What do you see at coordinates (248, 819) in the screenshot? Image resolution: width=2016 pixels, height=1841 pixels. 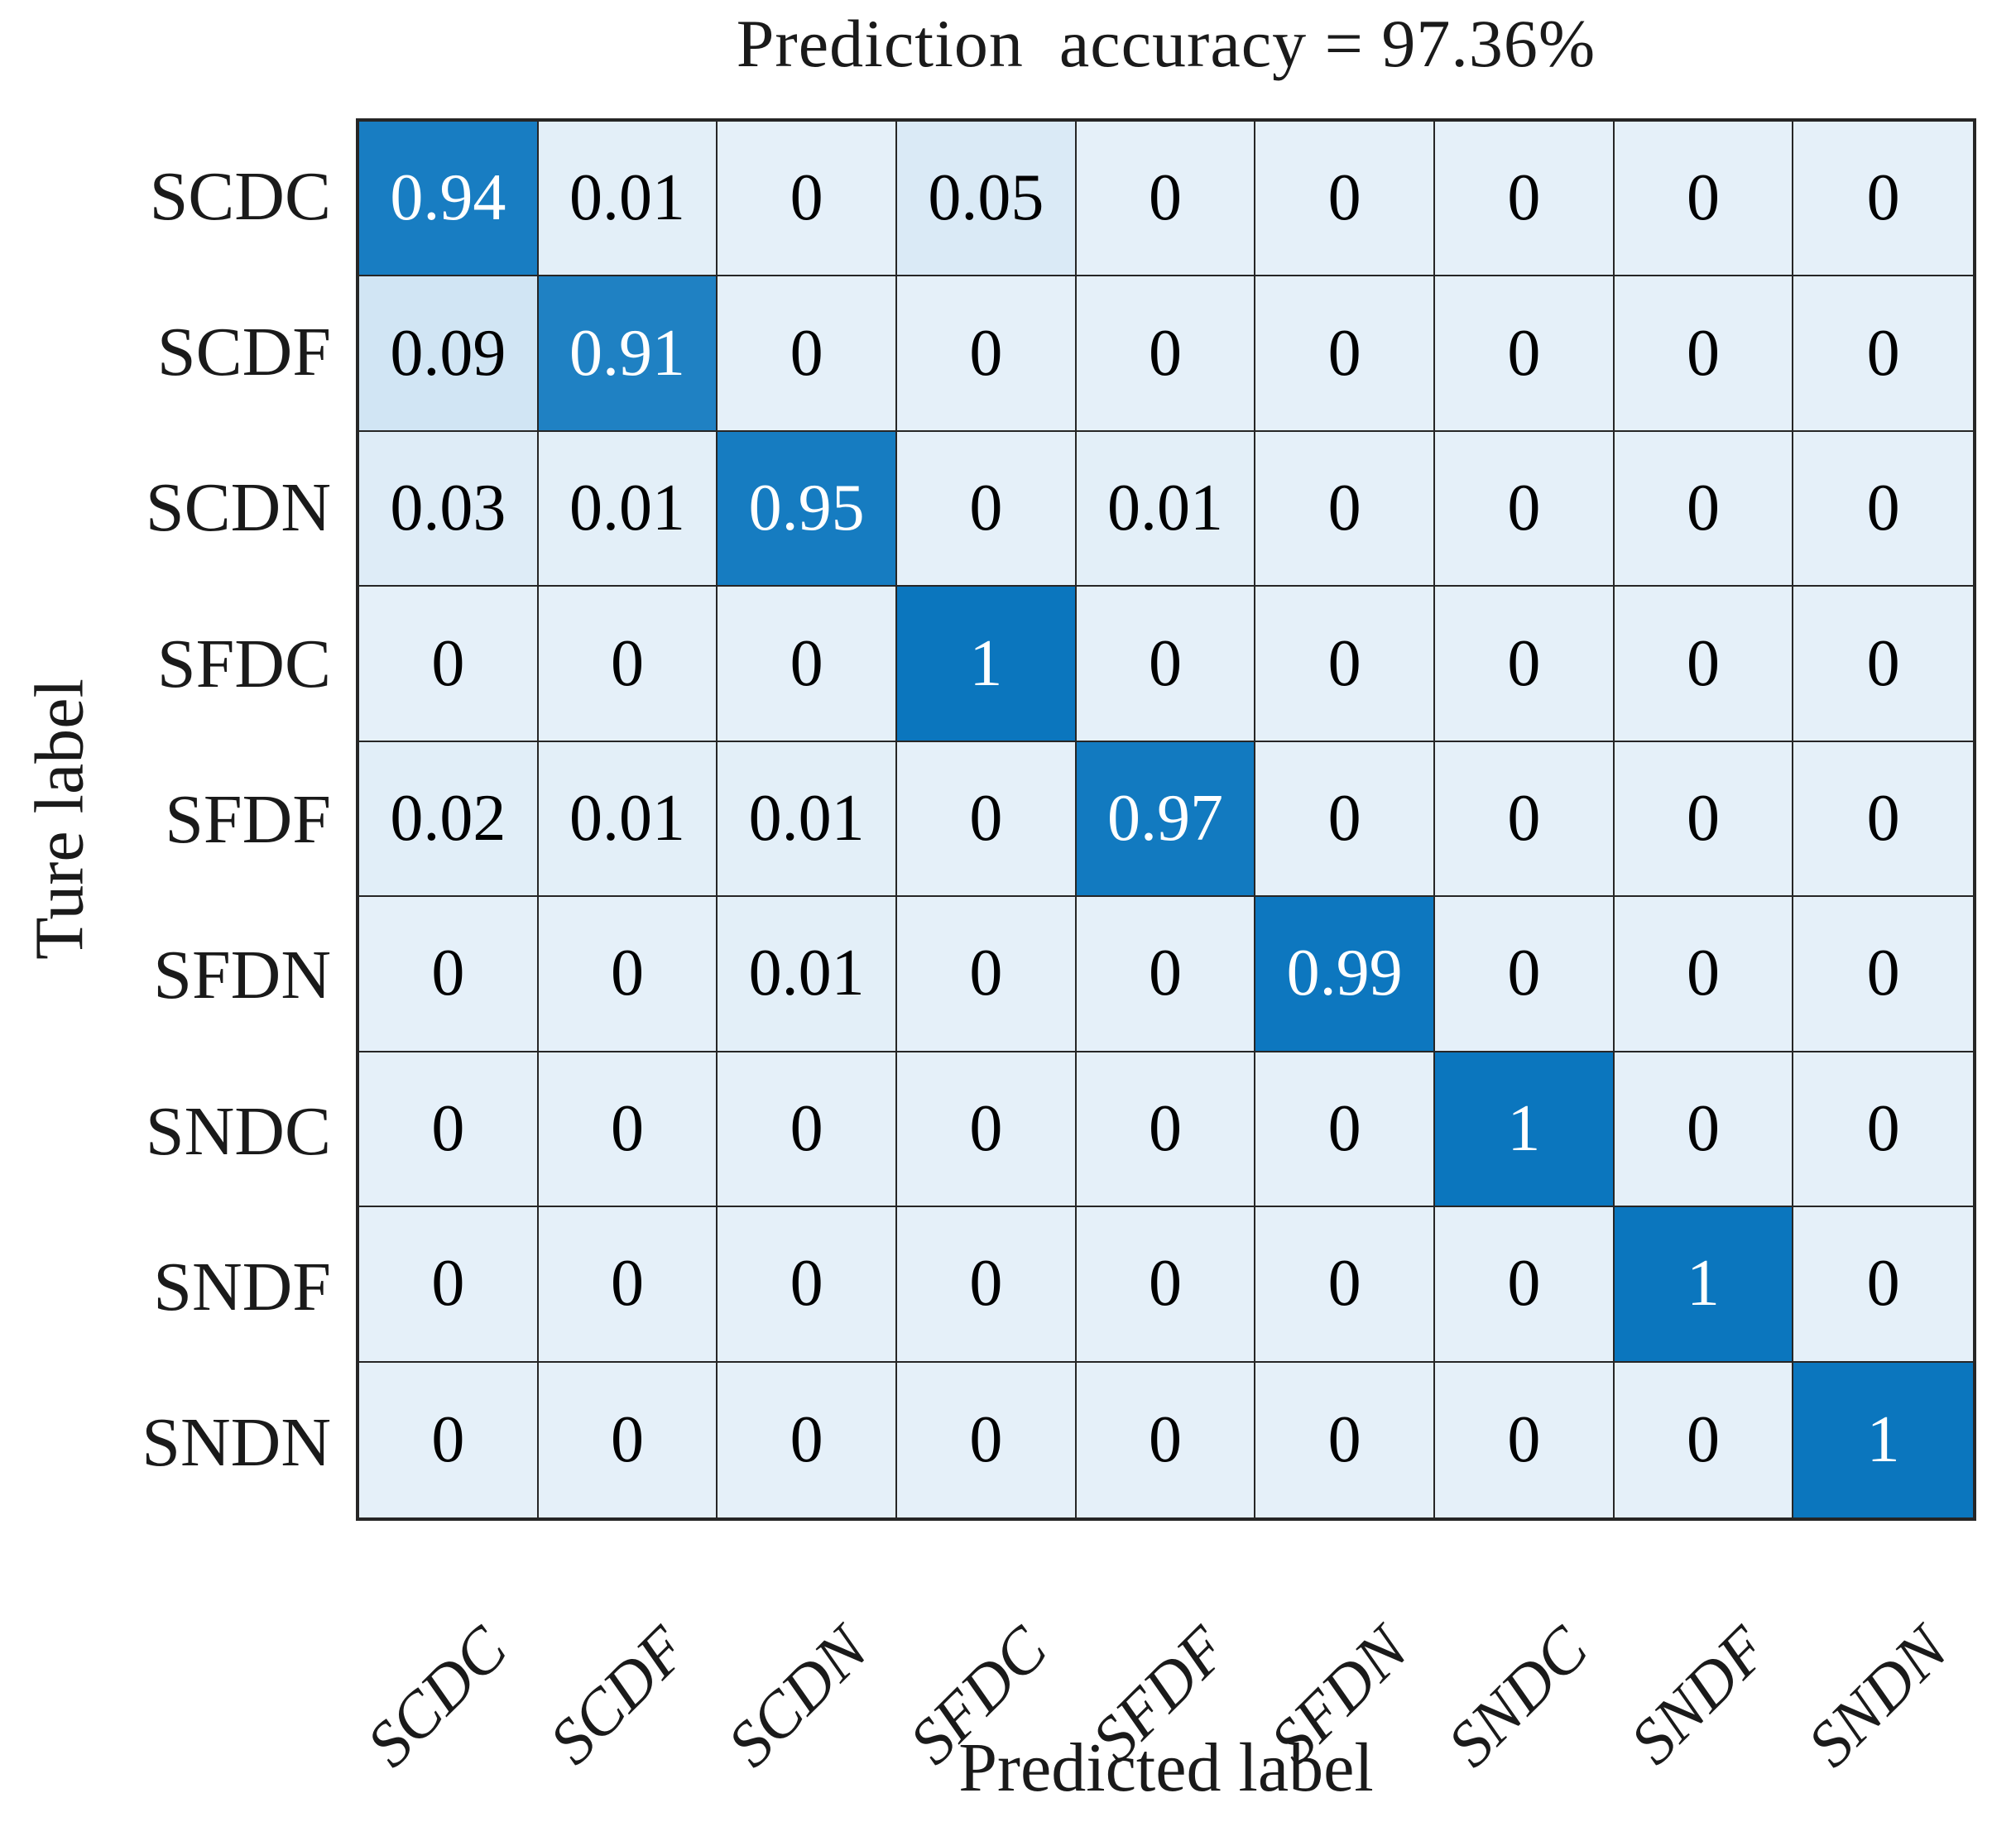 I see `y-tick-label: SFDF` at bounding box center [248, 819].